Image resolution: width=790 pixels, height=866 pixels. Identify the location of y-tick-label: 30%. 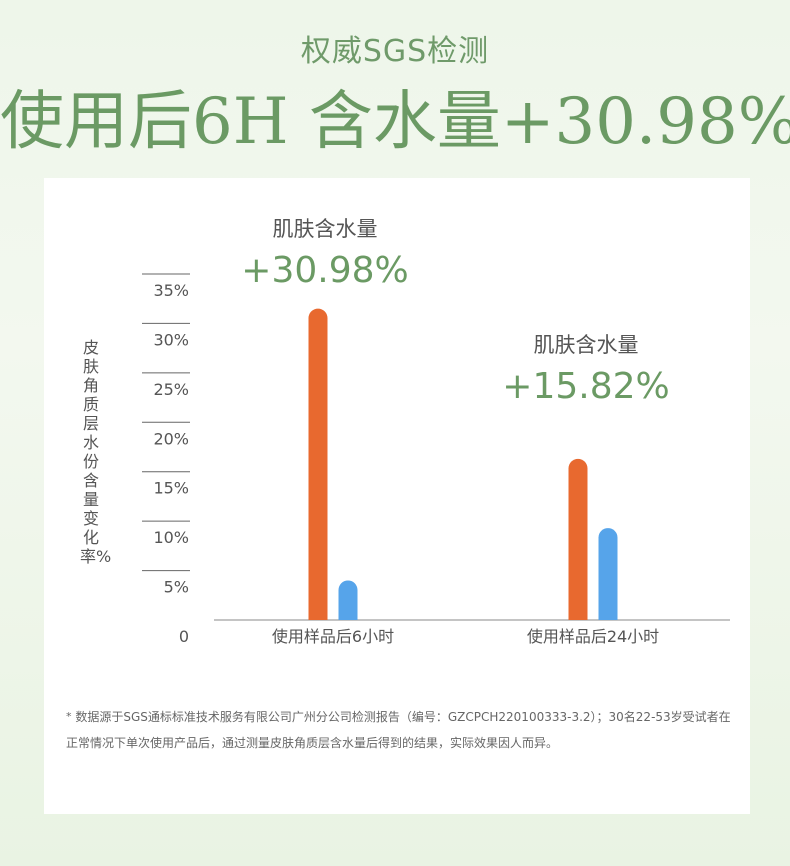
(171, 339).